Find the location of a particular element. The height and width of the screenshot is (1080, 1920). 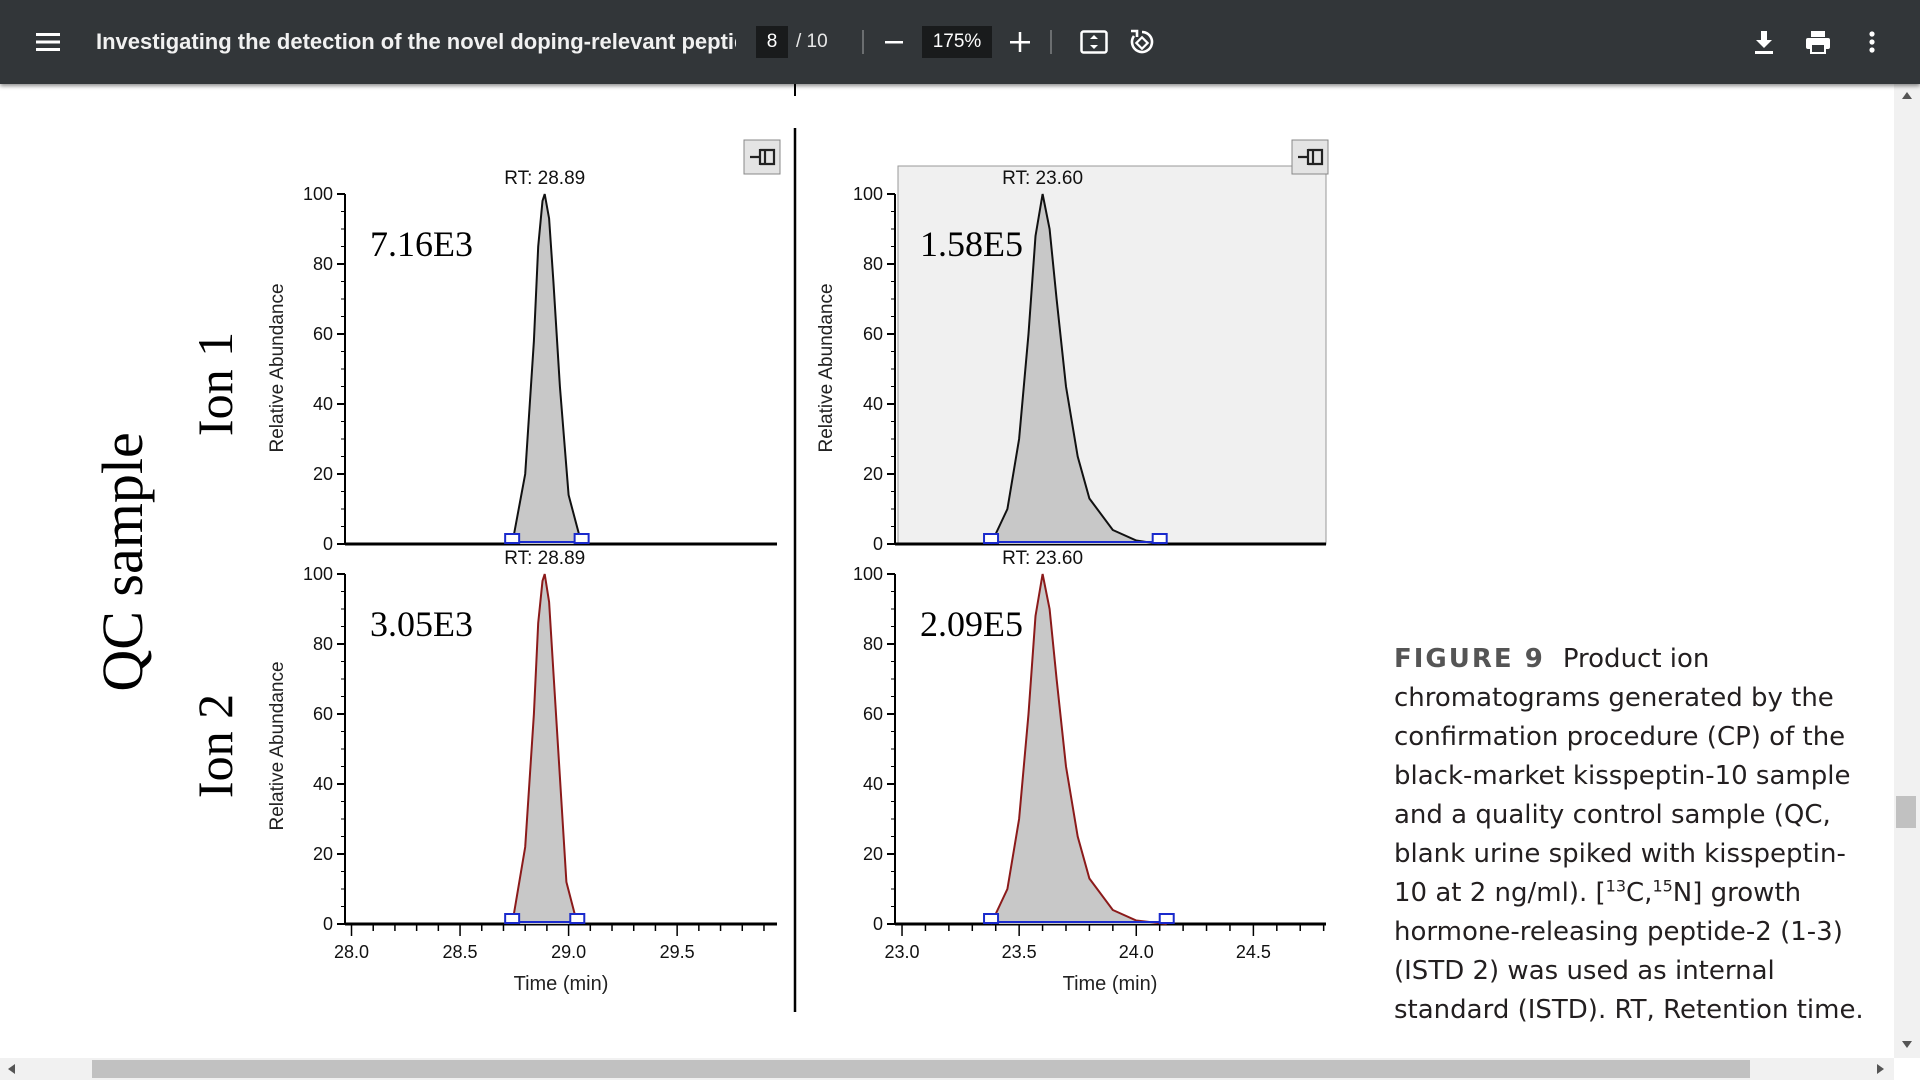

row-label-ion-1: Ion 1 is located at coordinates (215, 384).